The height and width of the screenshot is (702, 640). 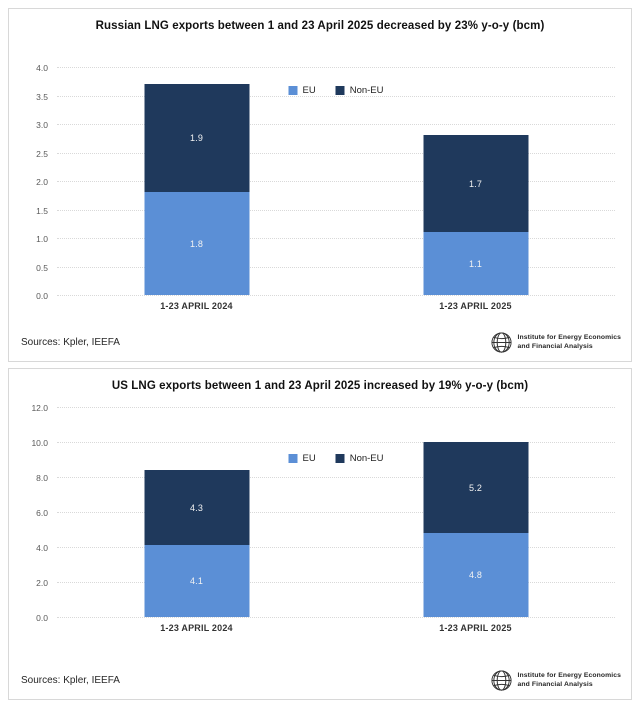 What do you see at coordinates (42, 239) in the screenshot?
I see `y-tick-label: 1.0` at bounding box center [42, 239].